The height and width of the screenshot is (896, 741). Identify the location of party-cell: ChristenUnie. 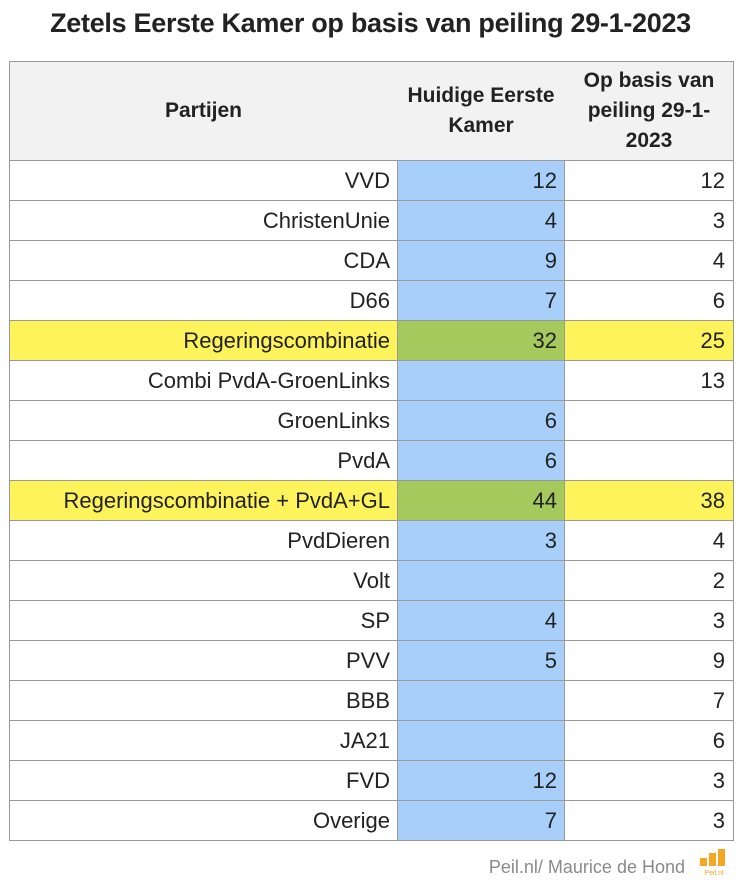
(326, 220).